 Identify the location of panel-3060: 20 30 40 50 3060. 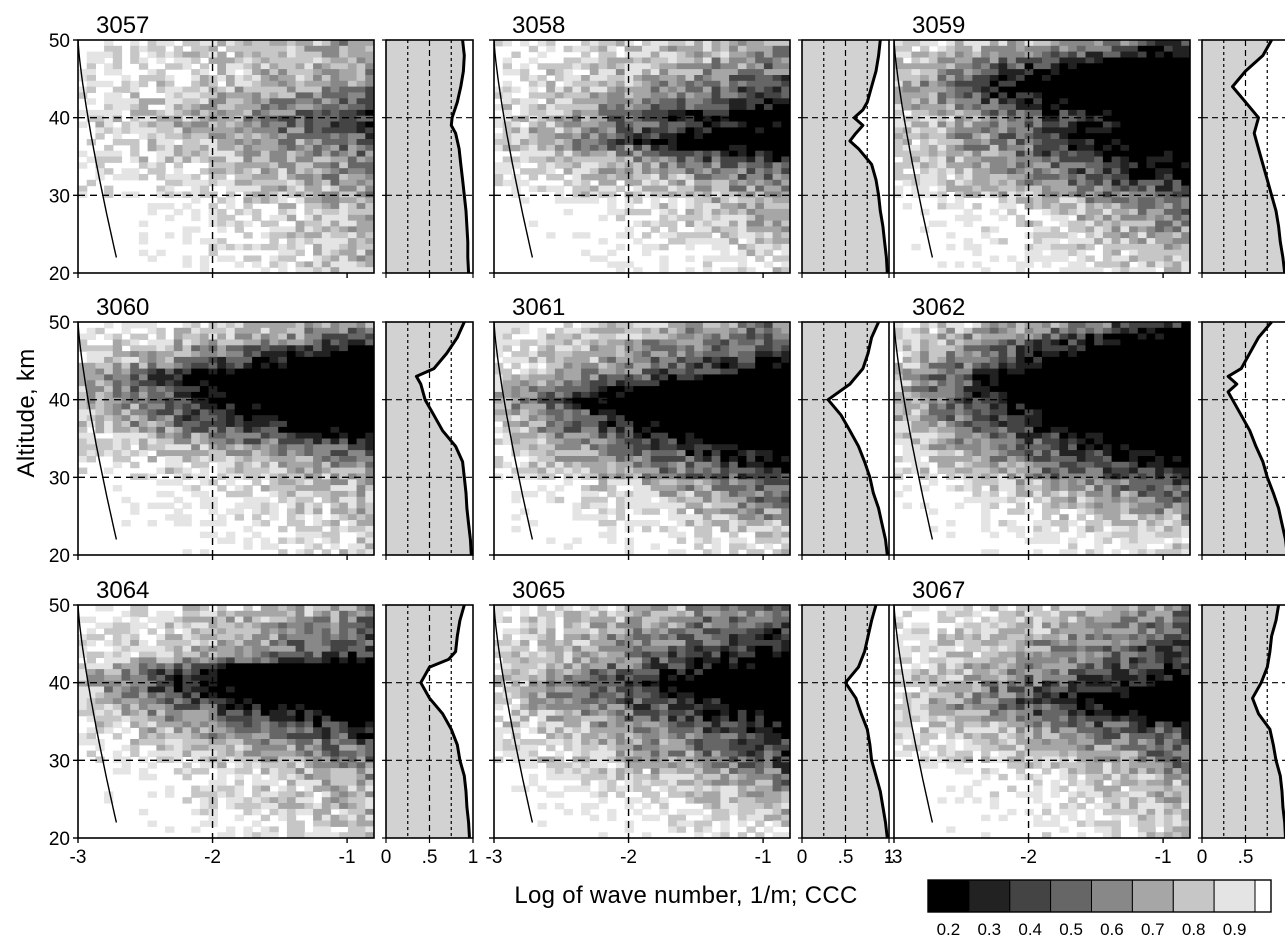
(261, 430).